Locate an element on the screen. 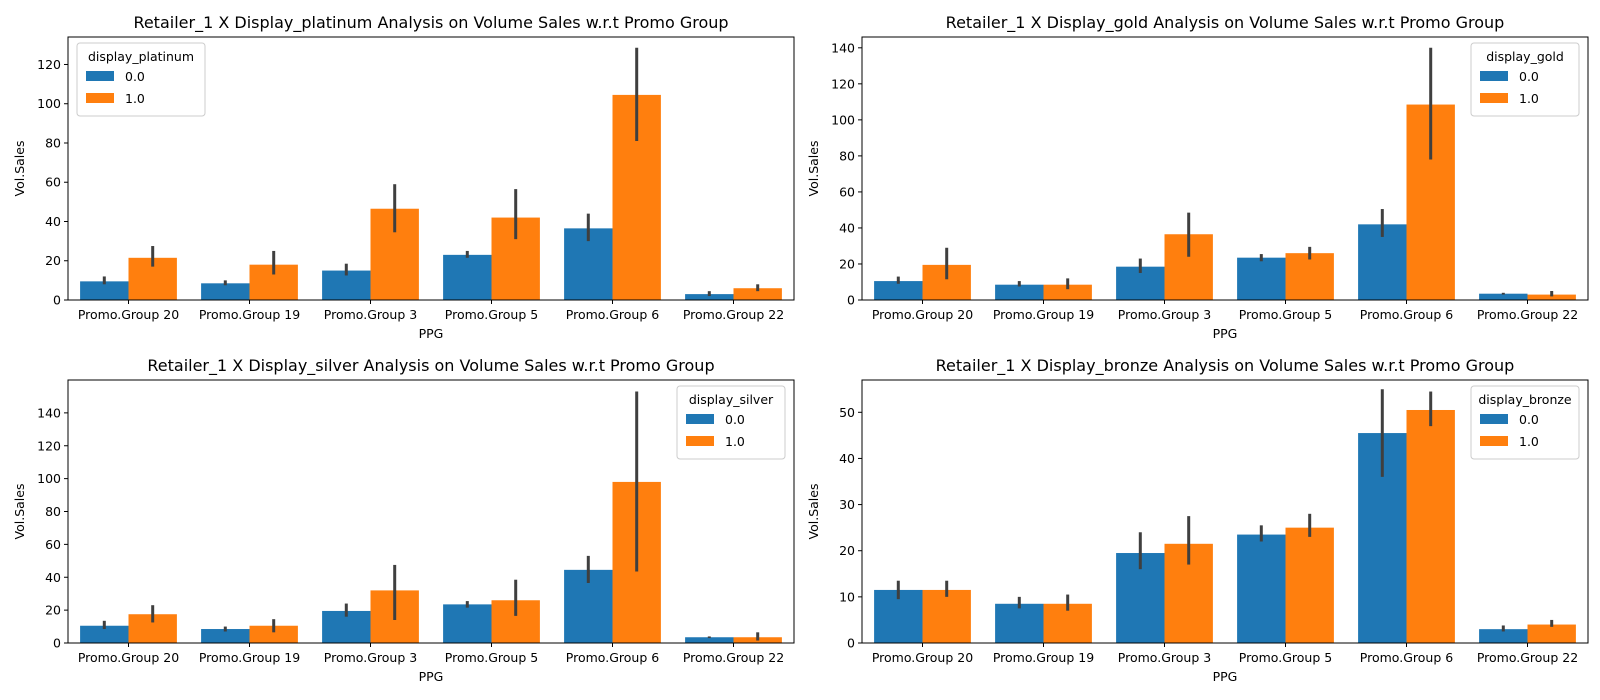 The height and width of the screenshot is (700, 1600). legend-title: display_silver is located at coordinates (731, 399).